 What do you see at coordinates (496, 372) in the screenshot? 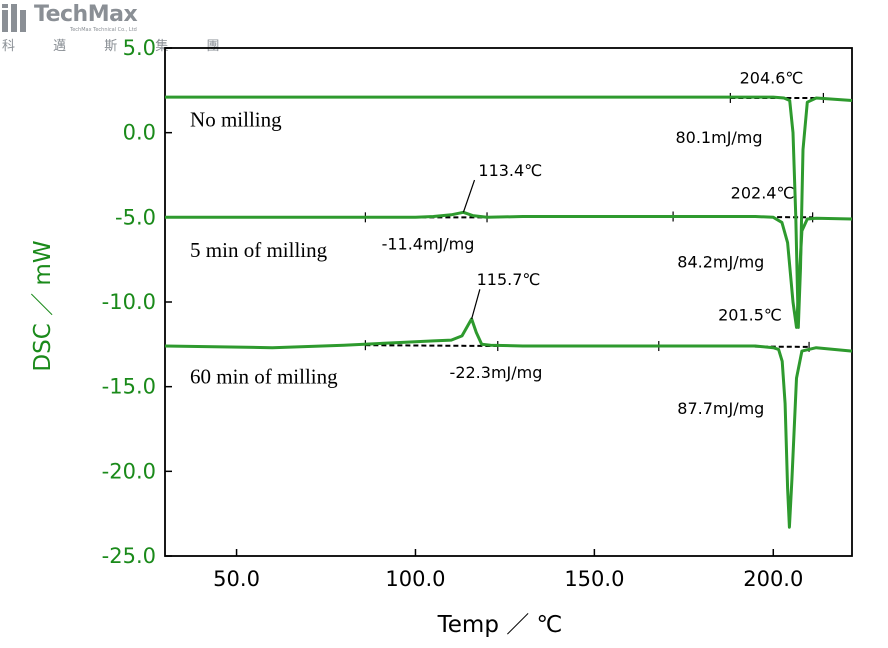
I see `peak-annotation: -22.3mJ/mg` at bounding box center [496, 372].